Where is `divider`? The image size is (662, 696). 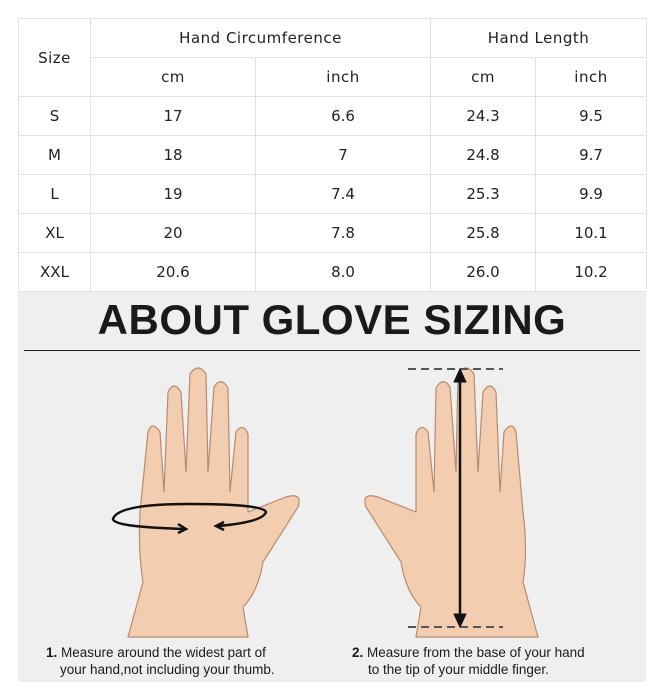
divider is located at coordinates (332, 350).